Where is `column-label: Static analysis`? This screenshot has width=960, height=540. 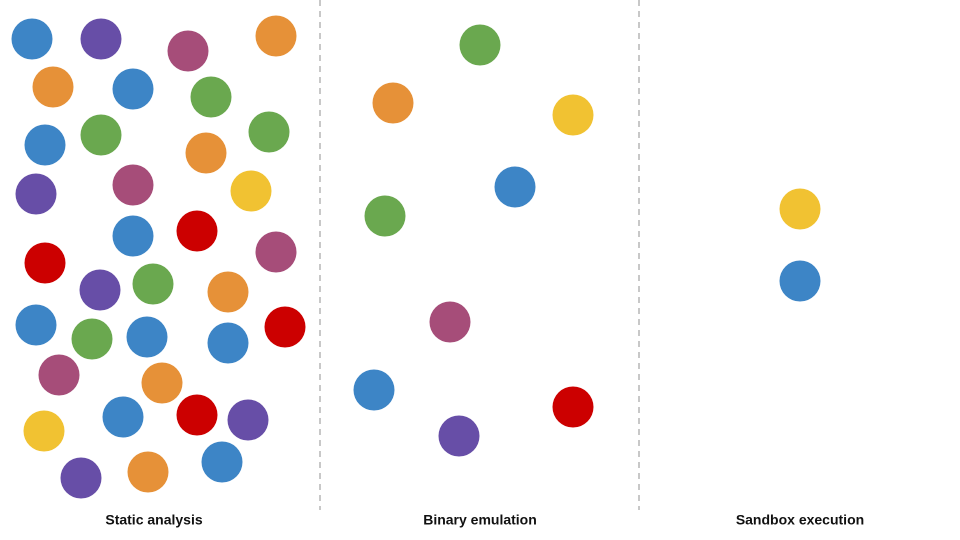
column-label: Static analysis is located at coordinates (153, 520).